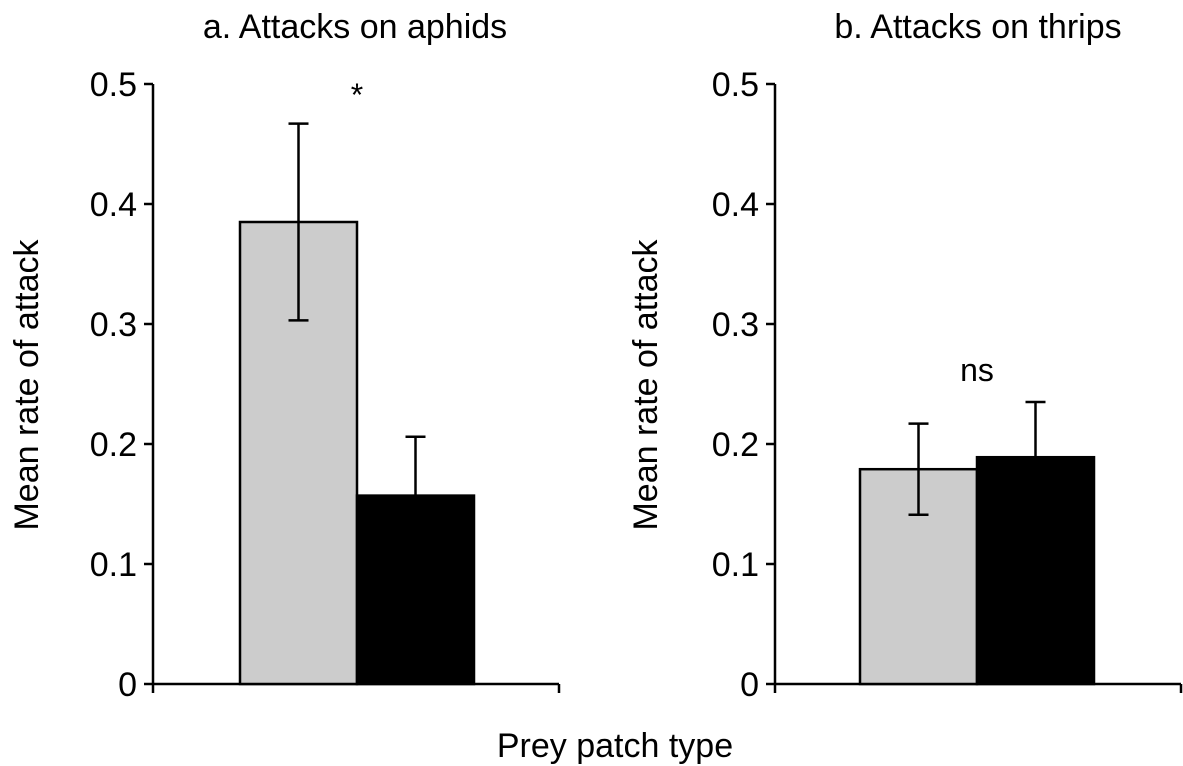 The width and height of the screenshot is (1183, 766). I want to click on significance-annotation: ns, so click(977, 370).